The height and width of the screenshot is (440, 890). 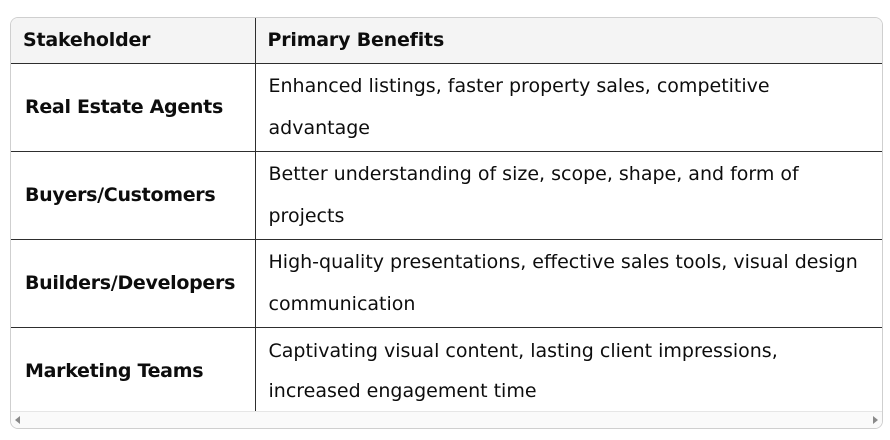 I want to click on horizontal-scrollbar, so click(x=446, y=419).